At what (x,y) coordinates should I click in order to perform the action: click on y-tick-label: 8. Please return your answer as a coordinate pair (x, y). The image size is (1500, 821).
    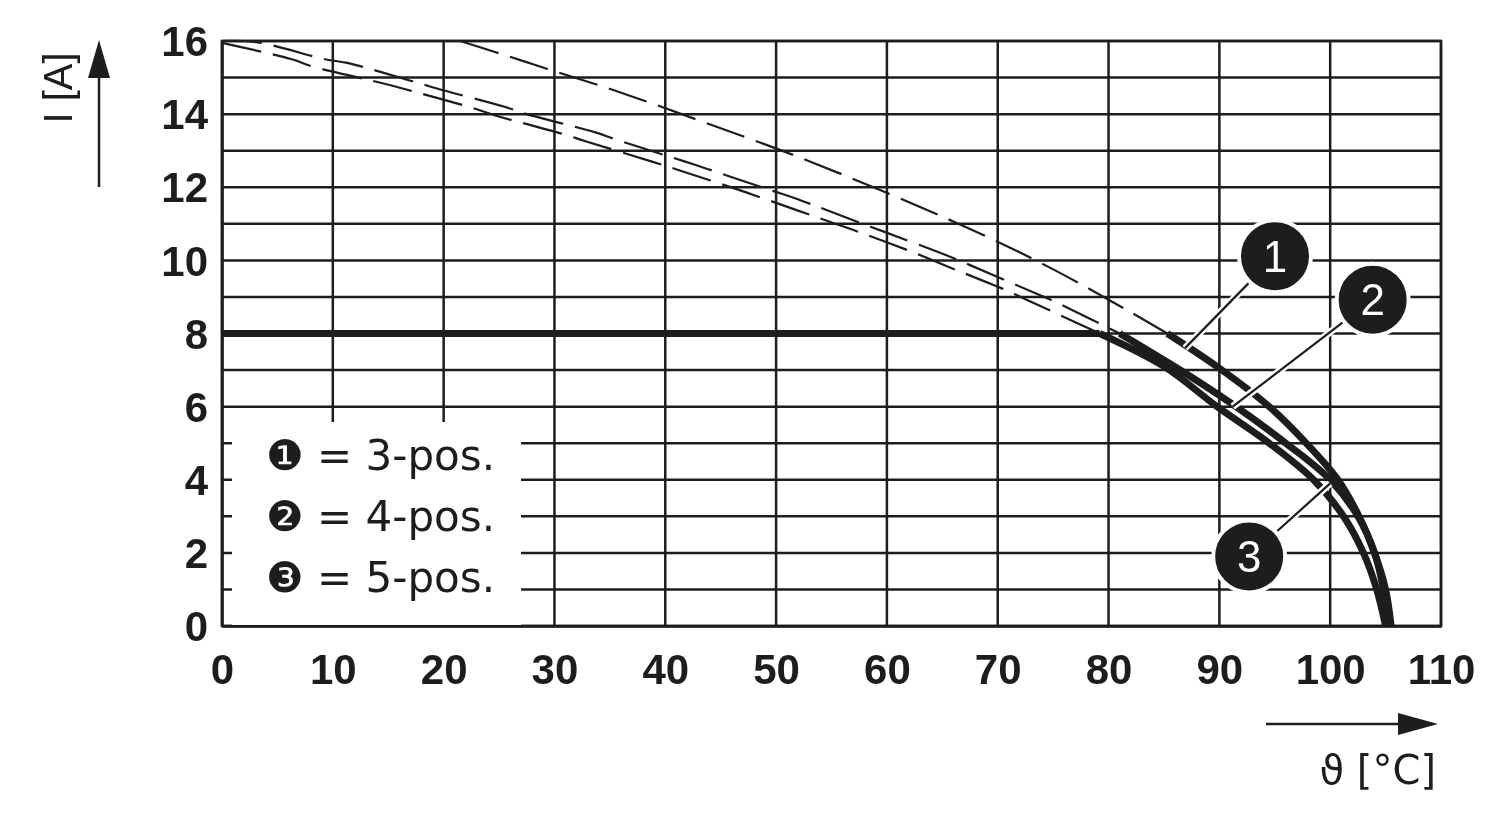
    Looking at the image, I should click on (196, 334).